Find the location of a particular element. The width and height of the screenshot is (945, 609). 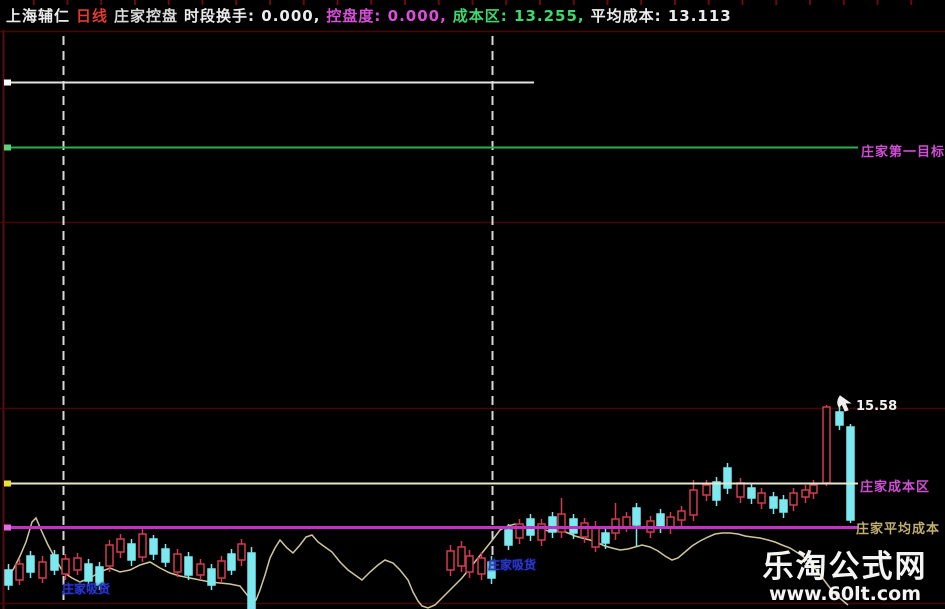

signal-annotation-left: 庄家吸货 is located at coordinates (86, 589).